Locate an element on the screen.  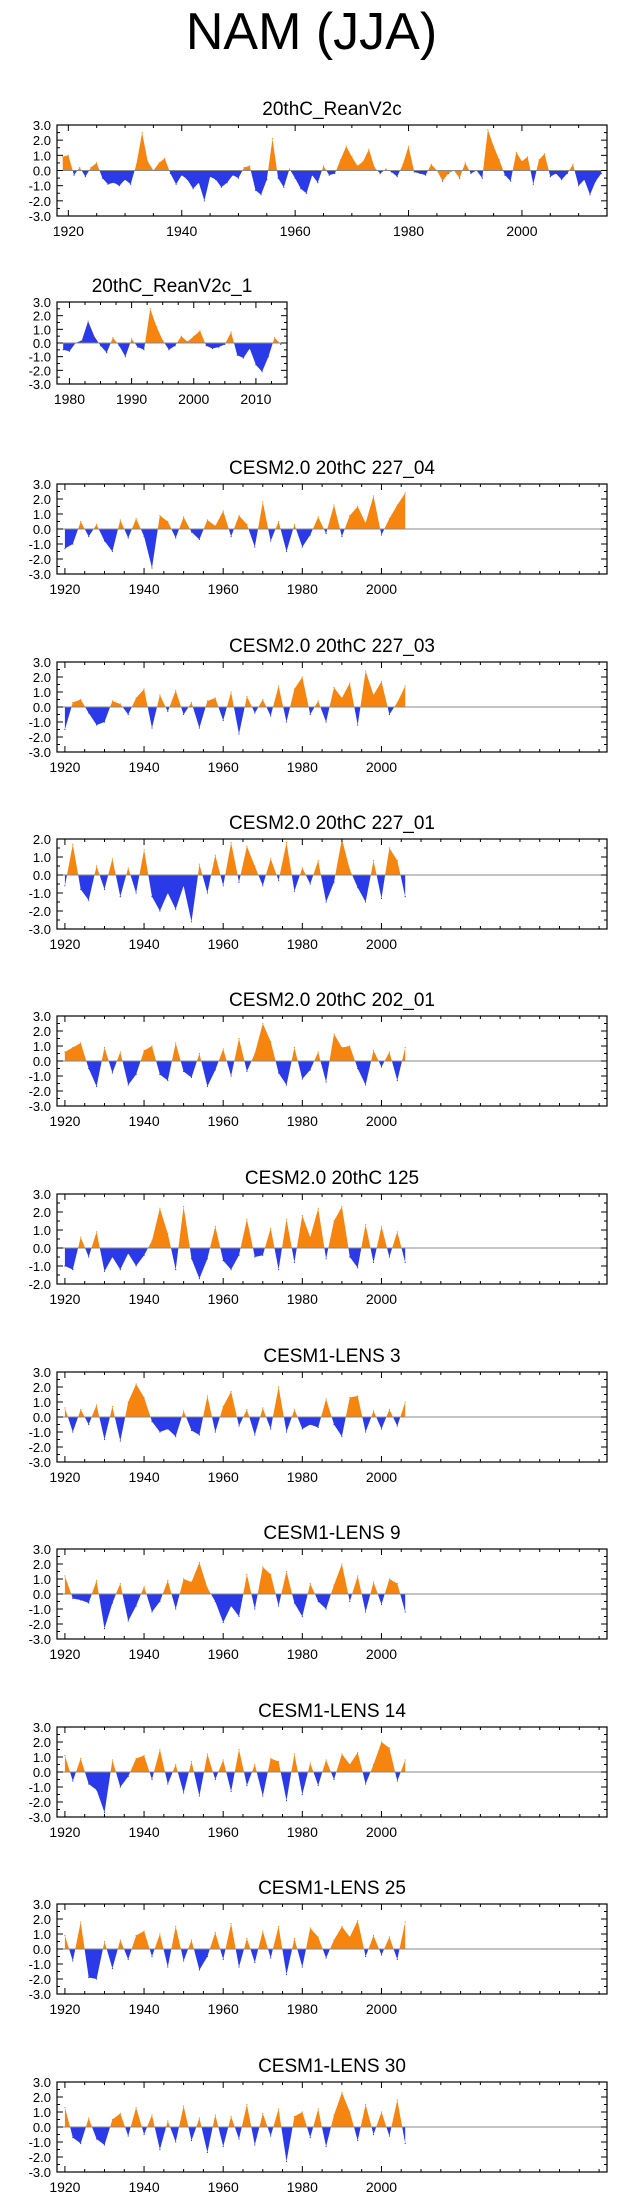
x-tick-label: 2000 is located at coordinates (381, 1832).